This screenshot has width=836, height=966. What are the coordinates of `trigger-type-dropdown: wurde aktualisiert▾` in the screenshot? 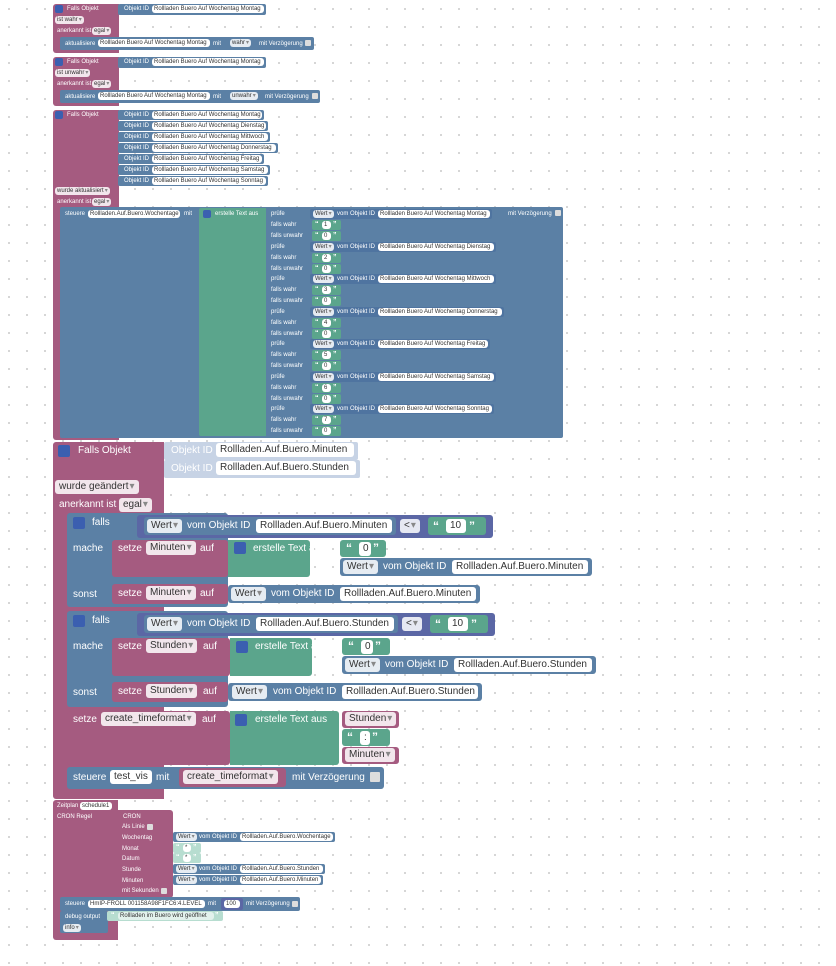 It's located at (82, 191).